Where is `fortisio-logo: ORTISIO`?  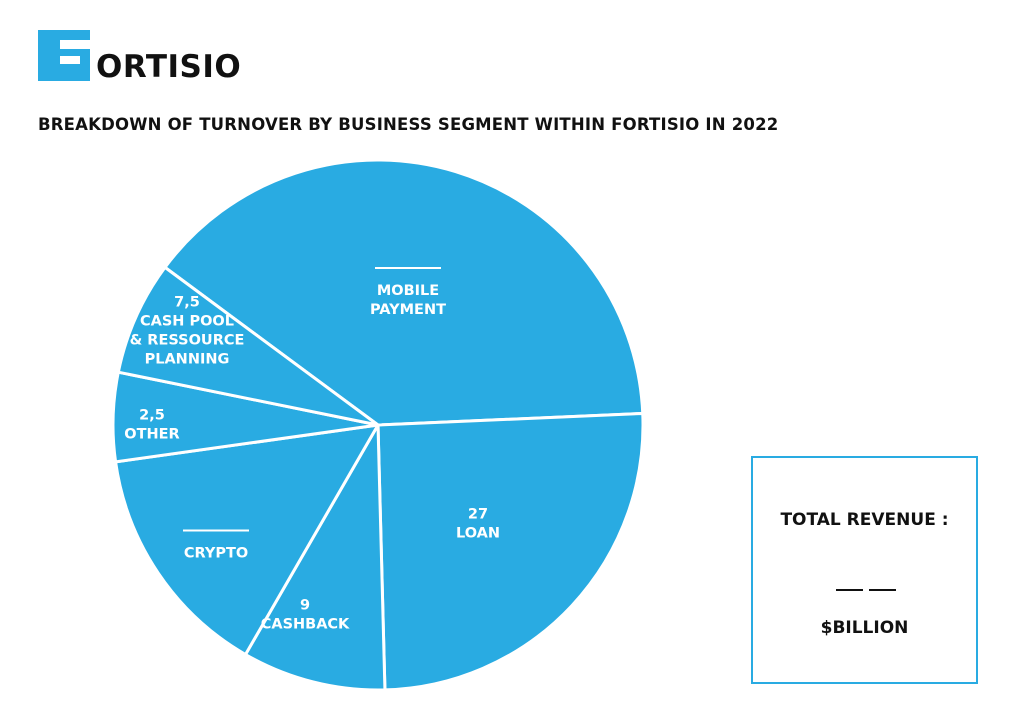 fortisio-logo: ORTISIO is located at coordinates (148, 60).